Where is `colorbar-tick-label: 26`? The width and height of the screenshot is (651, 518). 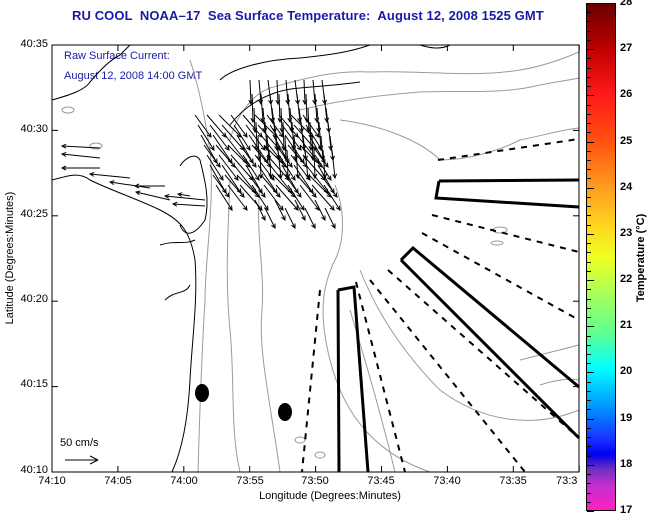
colorbar-tick-label: 26 is located at coordinates (626, 94).